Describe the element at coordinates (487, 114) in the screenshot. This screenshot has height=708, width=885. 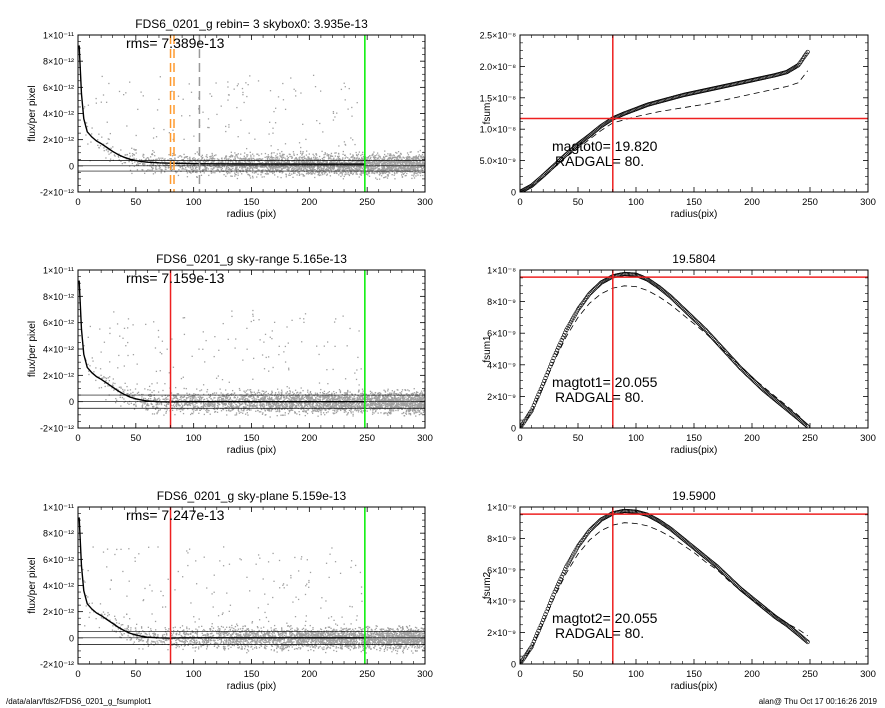
I see `y-axis-label: fsum` at that location.